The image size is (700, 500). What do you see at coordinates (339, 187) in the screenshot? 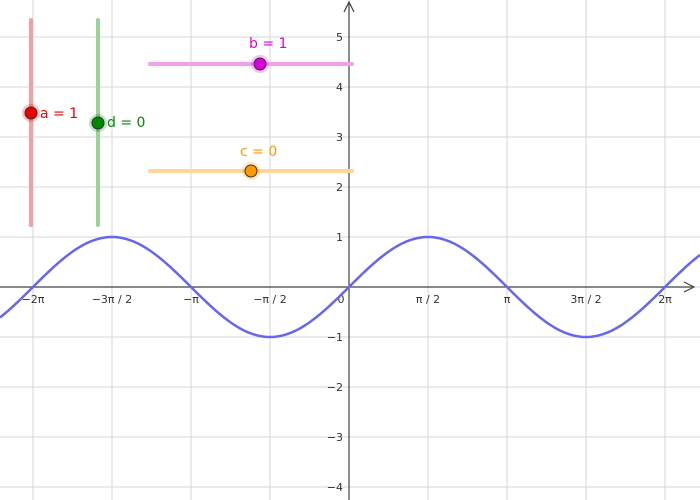
I see `y-tick-label: 2` at bounding box center [339, 187].